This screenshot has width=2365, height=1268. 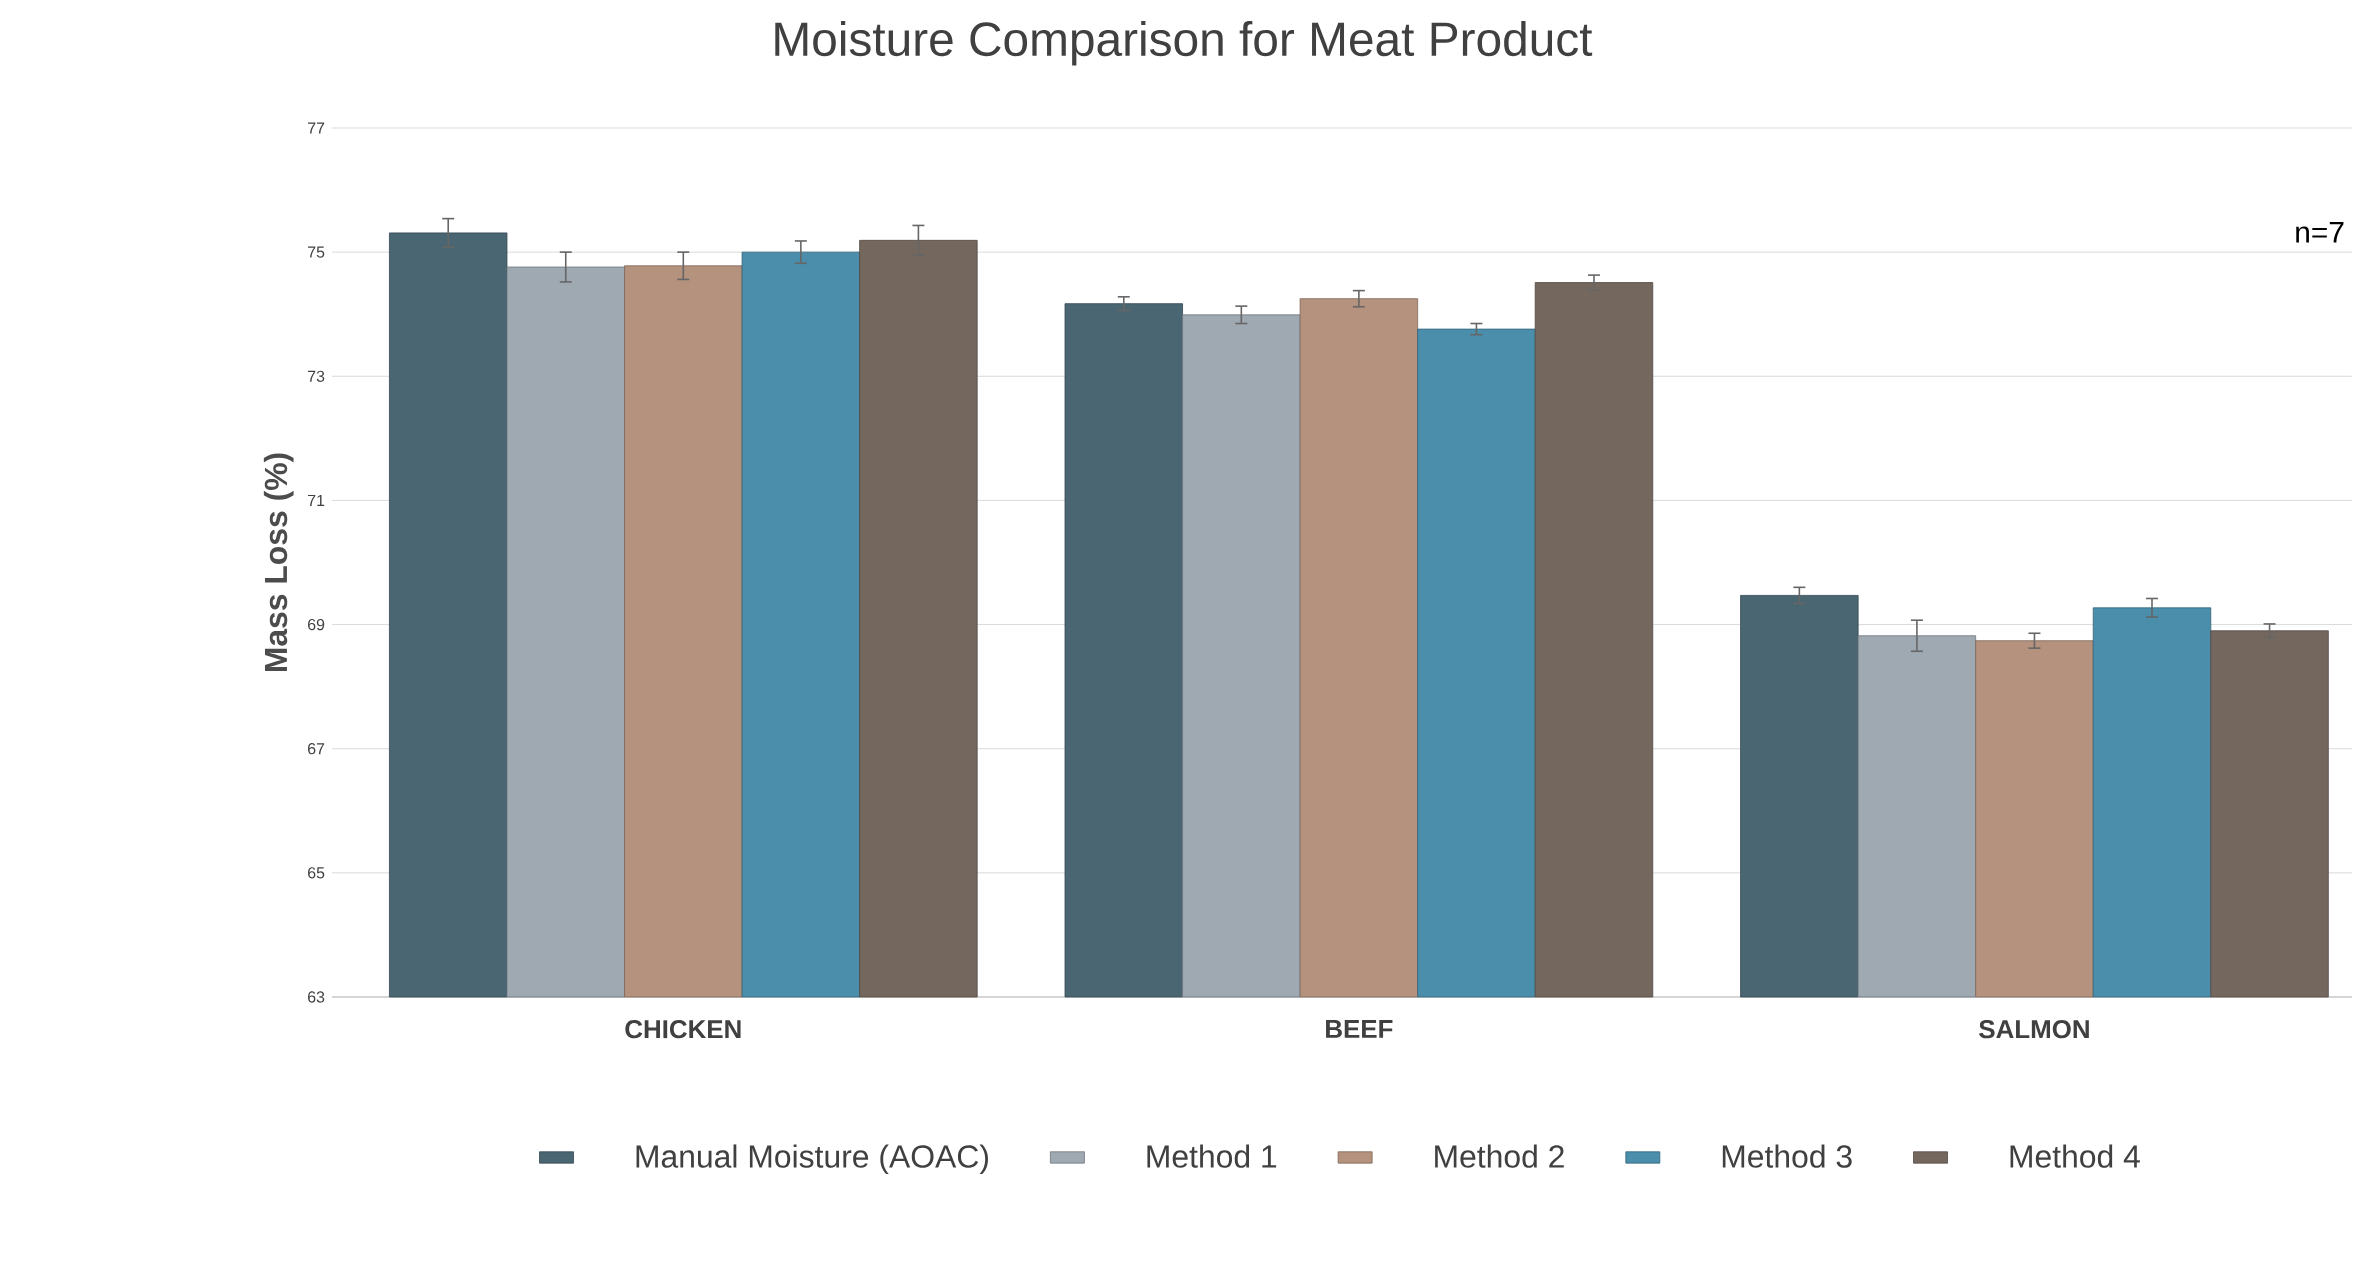 I want to click on x-tick-label: BEEF, so click(x=1359, y=1029).